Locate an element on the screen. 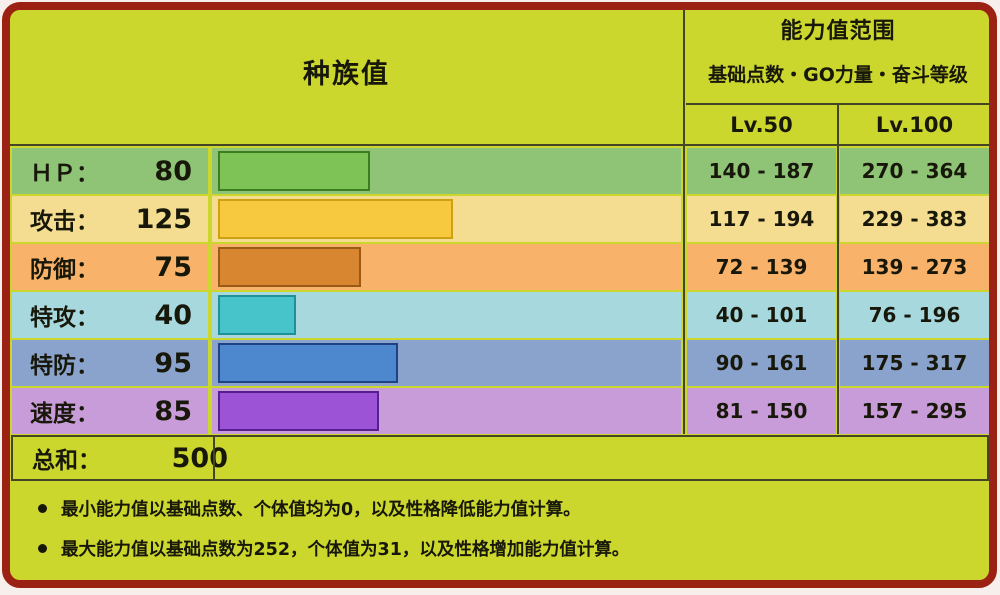 The height and width of the screenshot is (595, 1000). footnote-max: 最大能力值以基础点数为252，个体值为31，以及性格增加能力值计算。 is located at coordinates (503, 548).